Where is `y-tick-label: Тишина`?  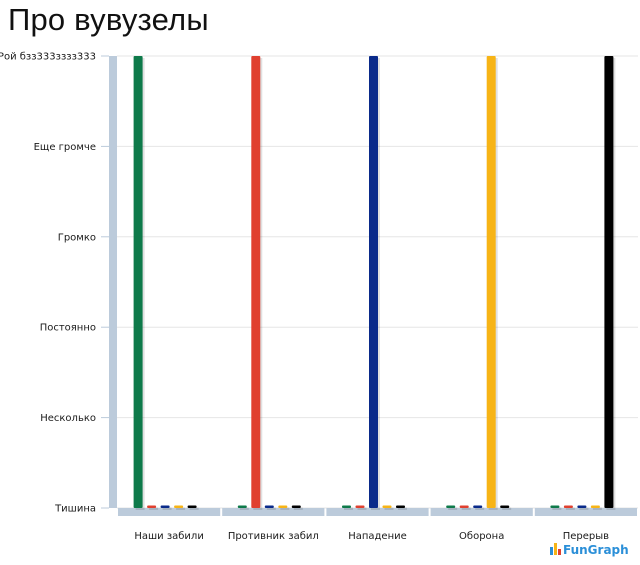
y-tick-label: Тишина is located at coordinates (75, 509).